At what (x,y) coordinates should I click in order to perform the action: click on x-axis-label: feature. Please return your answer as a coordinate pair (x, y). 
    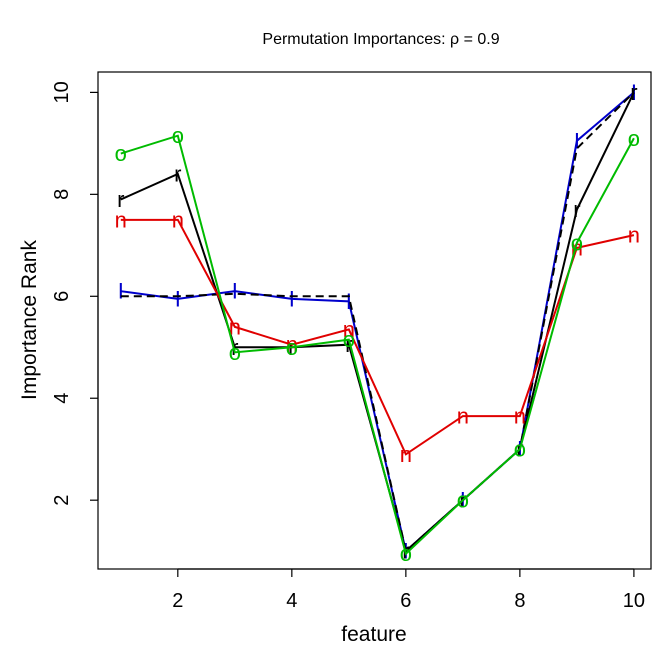
    Looking at the image, I should click on (373, 634).